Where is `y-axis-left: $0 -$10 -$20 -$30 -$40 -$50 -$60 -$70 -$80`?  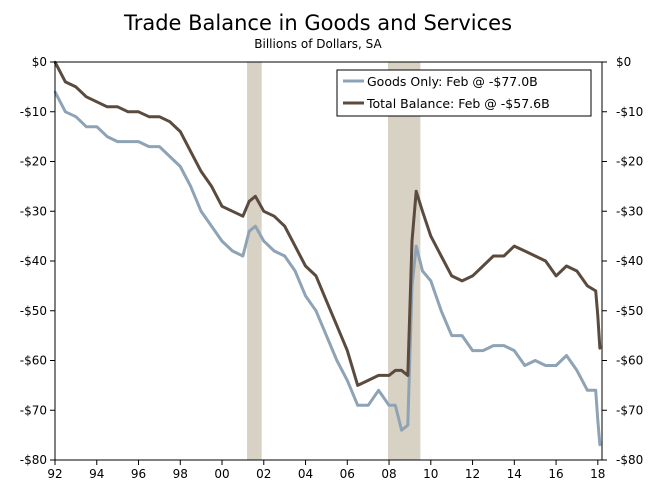
y-axis-left: $0 -$10 -$20 -$30 -$40 -$50 -$60 -$70 -$80 is located at coordinates (37, 261).